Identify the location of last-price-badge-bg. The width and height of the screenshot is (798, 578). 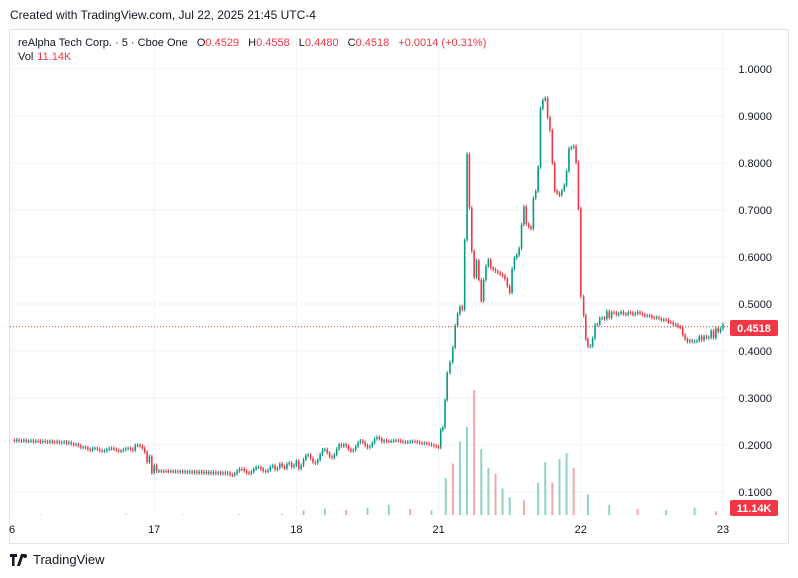
(754, 328).